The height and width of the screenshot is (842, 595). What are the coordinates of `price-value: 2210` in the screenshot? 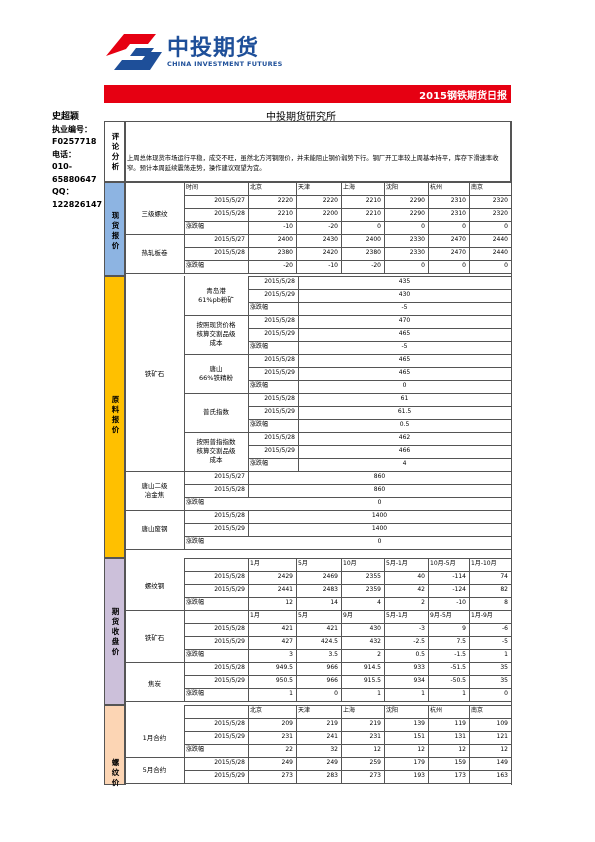 It's located at (285, 213).